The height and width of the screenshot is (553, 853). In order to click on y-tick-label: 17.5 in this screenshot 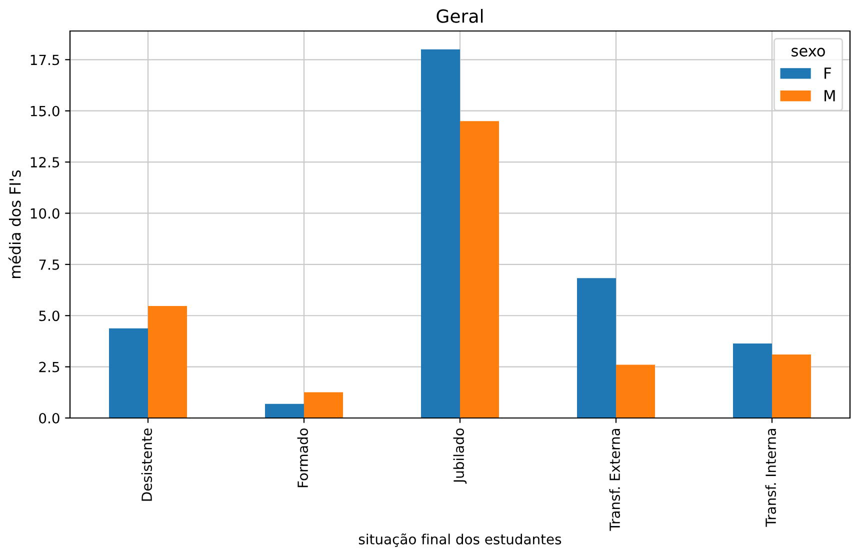, I will do `click(45, 60)`.